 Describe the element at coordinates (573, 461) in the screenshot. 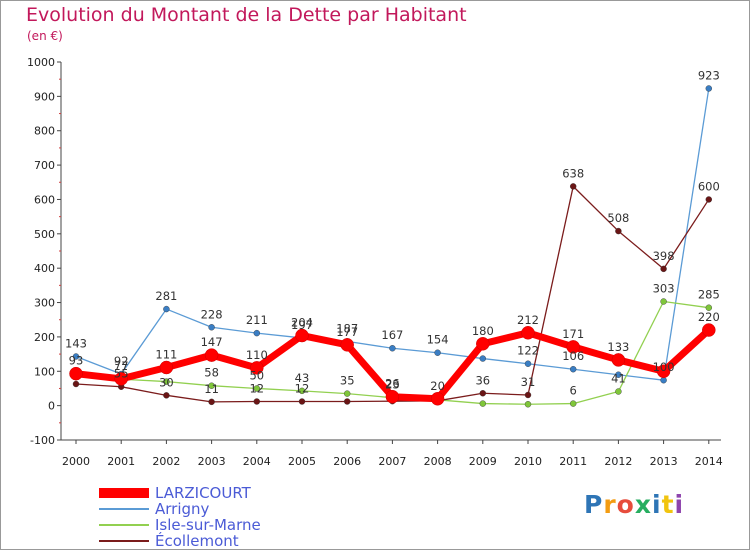

I see `x-tick-label: 2011` at that location.